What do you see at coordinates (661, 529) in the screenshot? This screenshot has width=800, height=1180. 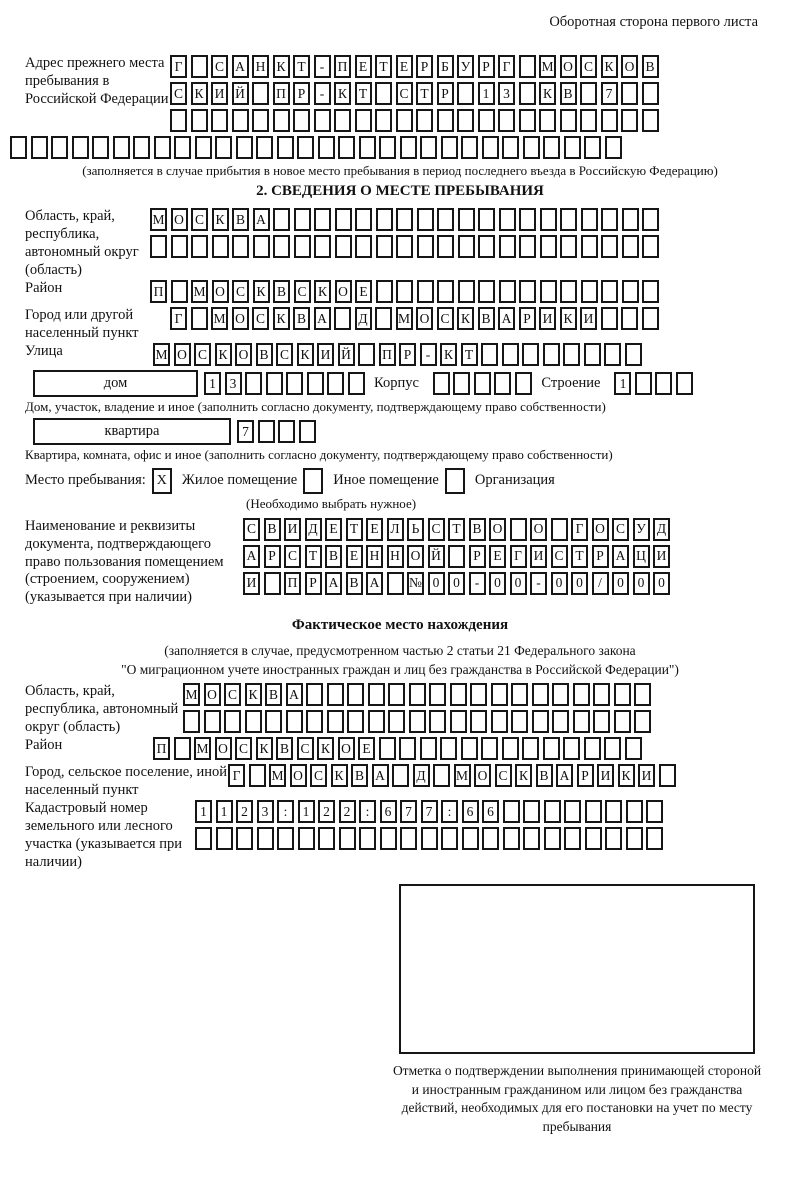 I see `char-cell: Д` at bounding box center [661, 529].